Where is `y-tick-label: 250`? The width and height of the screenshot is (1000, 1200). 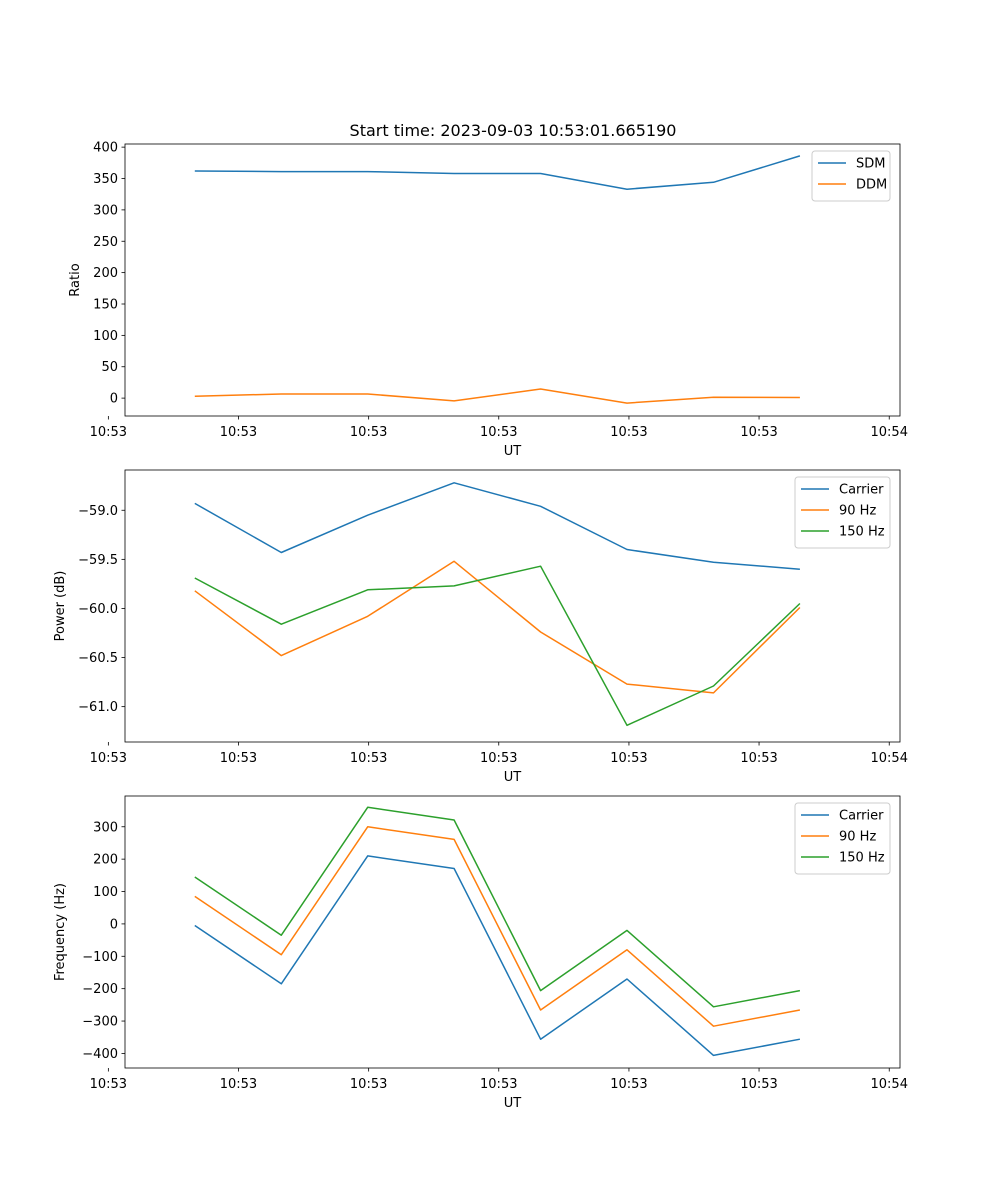
y-tick-label: 250 is located at coordinates (105, 242).